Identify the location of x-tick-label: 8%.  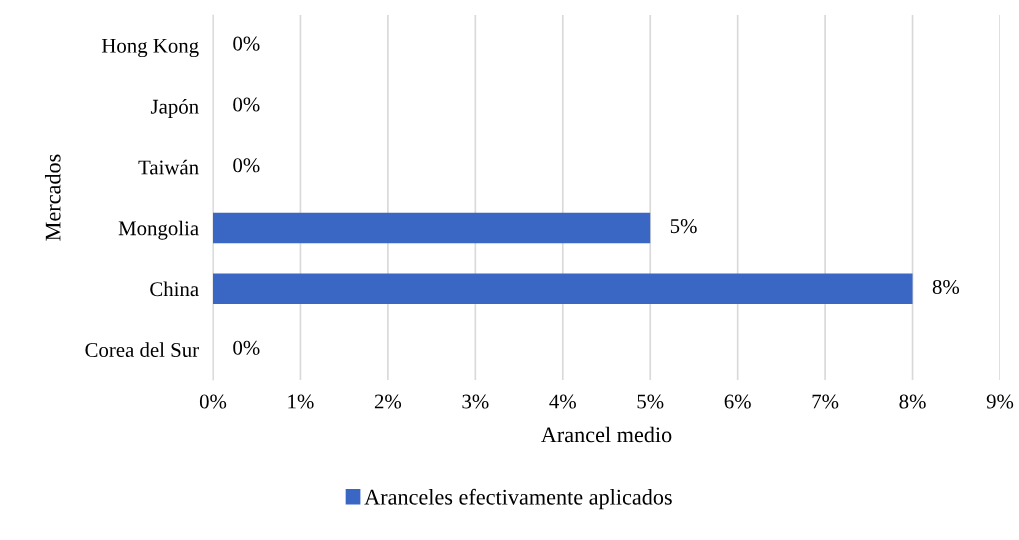
(912, 401).